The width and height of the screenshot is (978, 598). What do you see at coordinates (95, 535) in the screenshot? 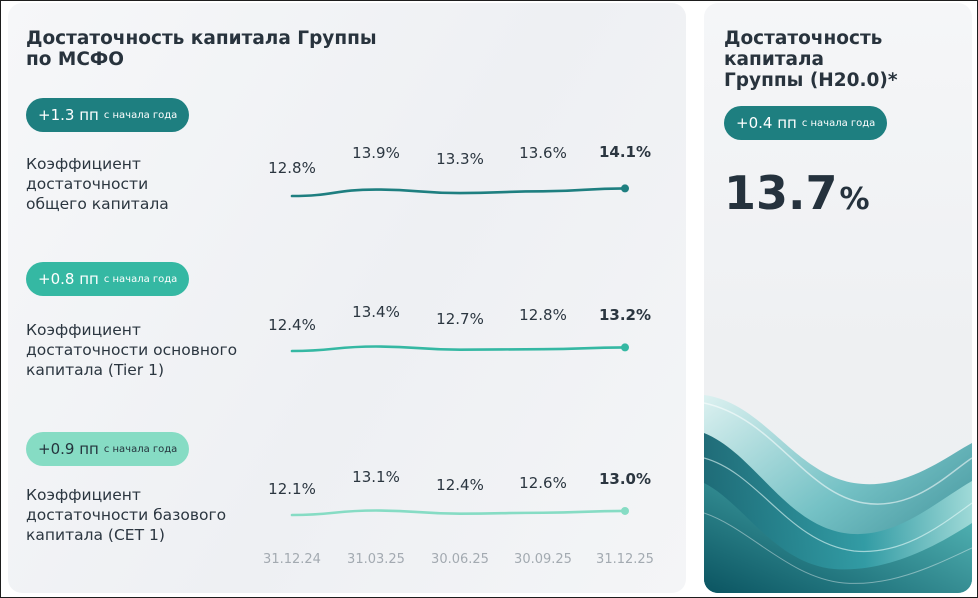
I see `cet1-label-line-3: капитала (CET 1)` at bounding box center [95, 535].